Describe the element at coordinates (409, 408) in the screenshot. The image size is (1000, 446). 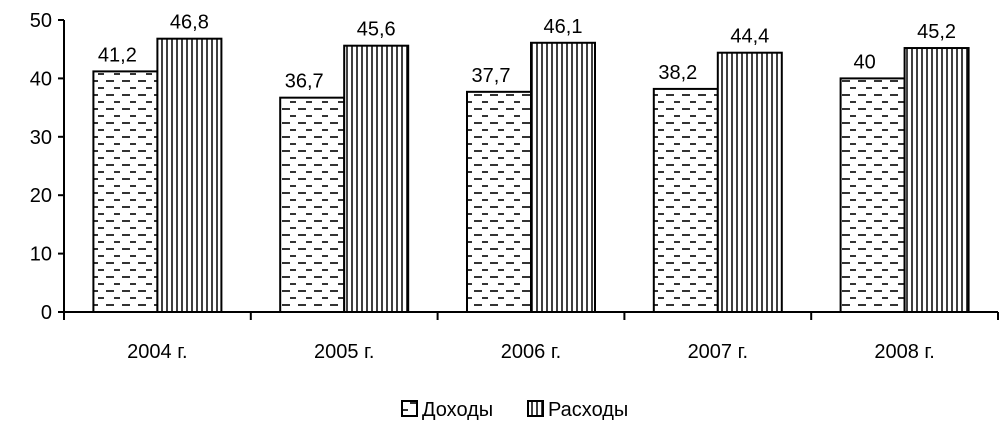
I see `legend-swatch-income` at that location.